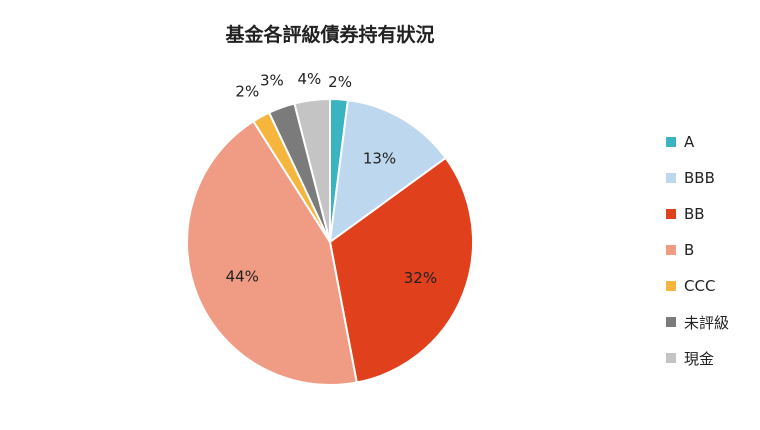 This screenshot has height=430, width=760. Describe the element at coordinates (247, 92) in the screenshot. I see `data-label-4: 2%` at that location.